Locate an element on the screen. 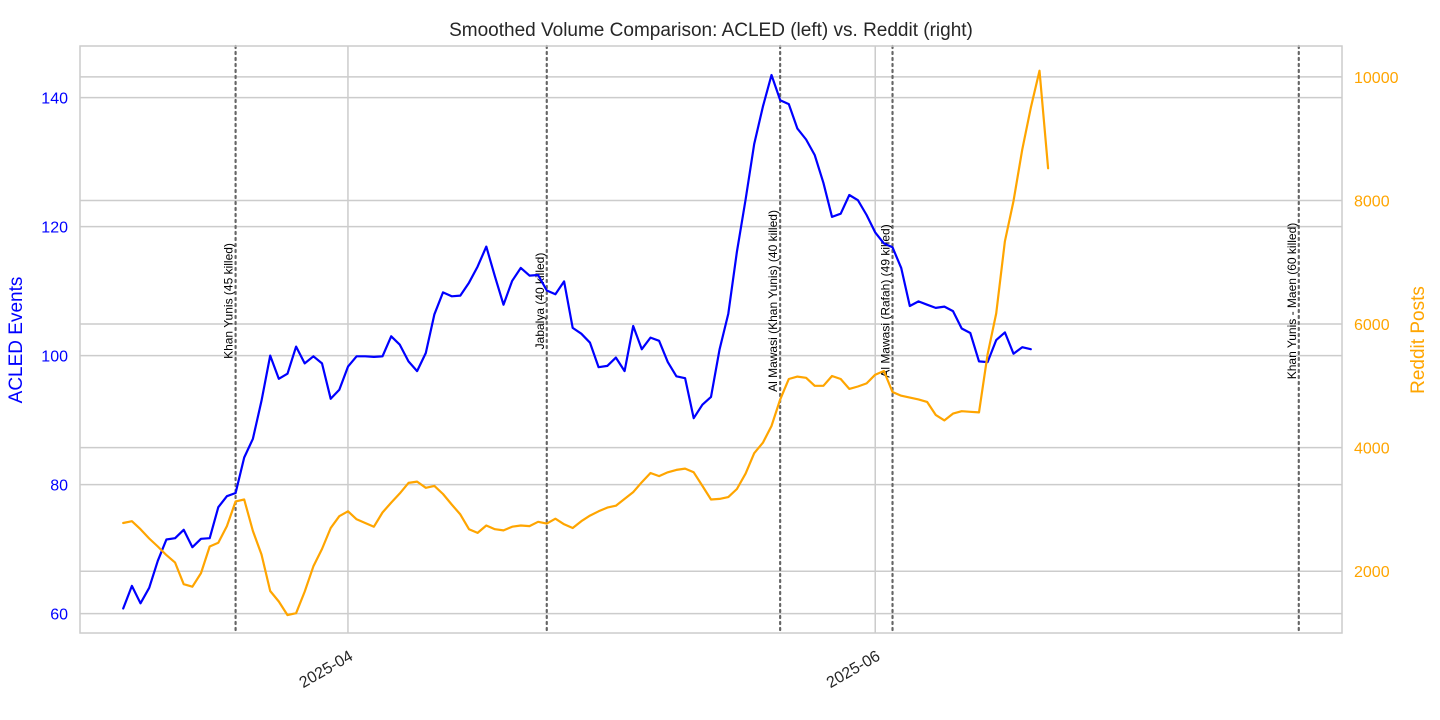 Image resolution: width=1440 pixels, height=720 pixels. y-left-tick-label: 140 is located at coordinates (54, 99).